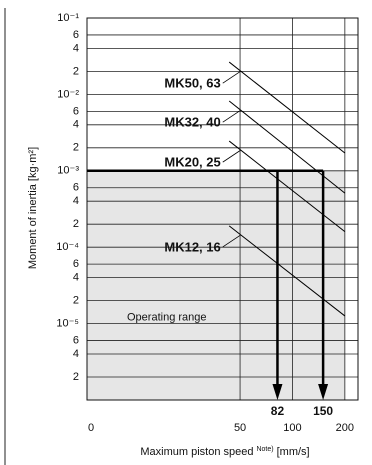  I want to click on y-tick-label: 10⁻³, so click(68, 171).